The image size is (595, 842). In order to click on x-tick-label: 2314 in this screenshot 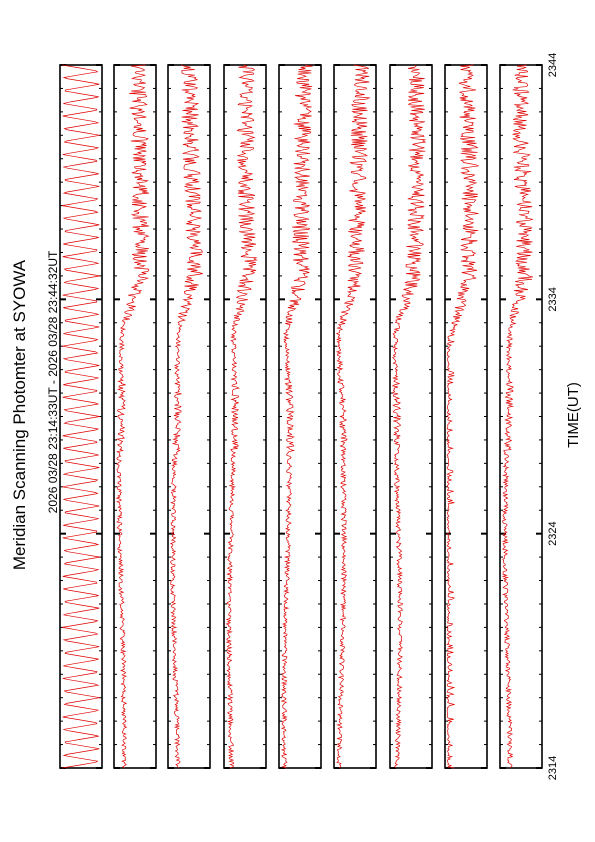, I will do `click(553, 768)`.